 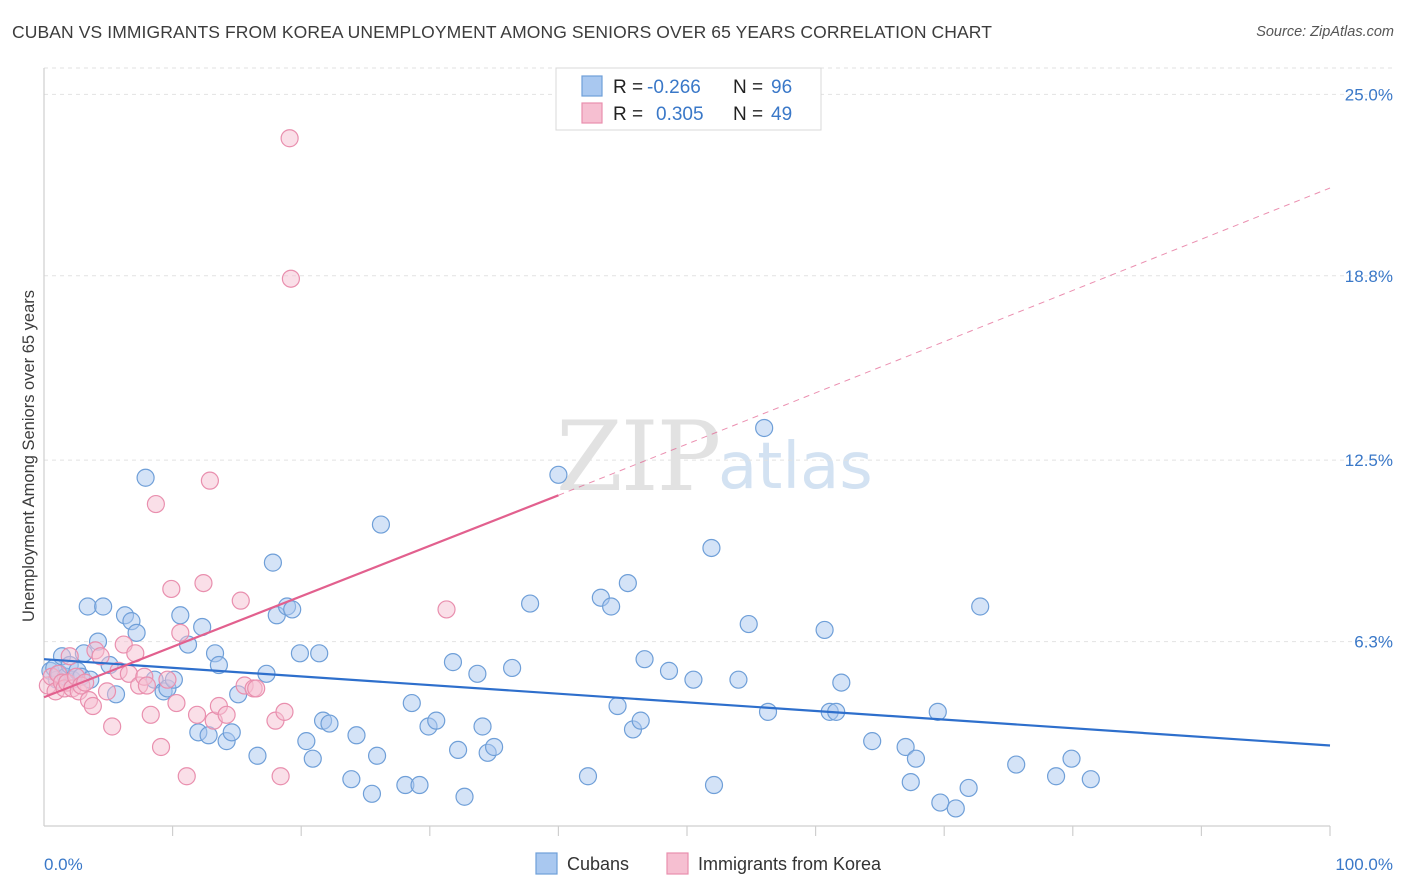 I want to click on legend-n-value-korea: 49, so click(x=781, y=114).